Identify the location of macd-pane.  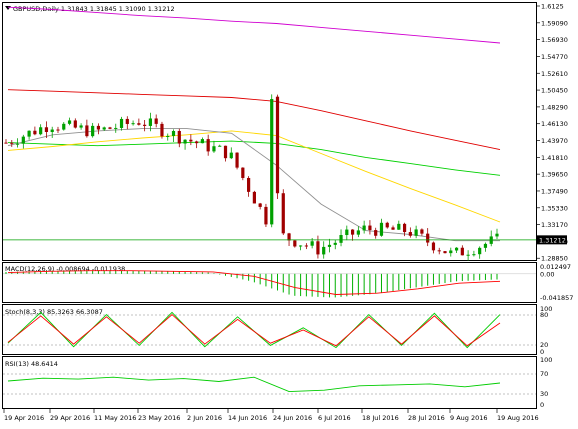
(269, 282).